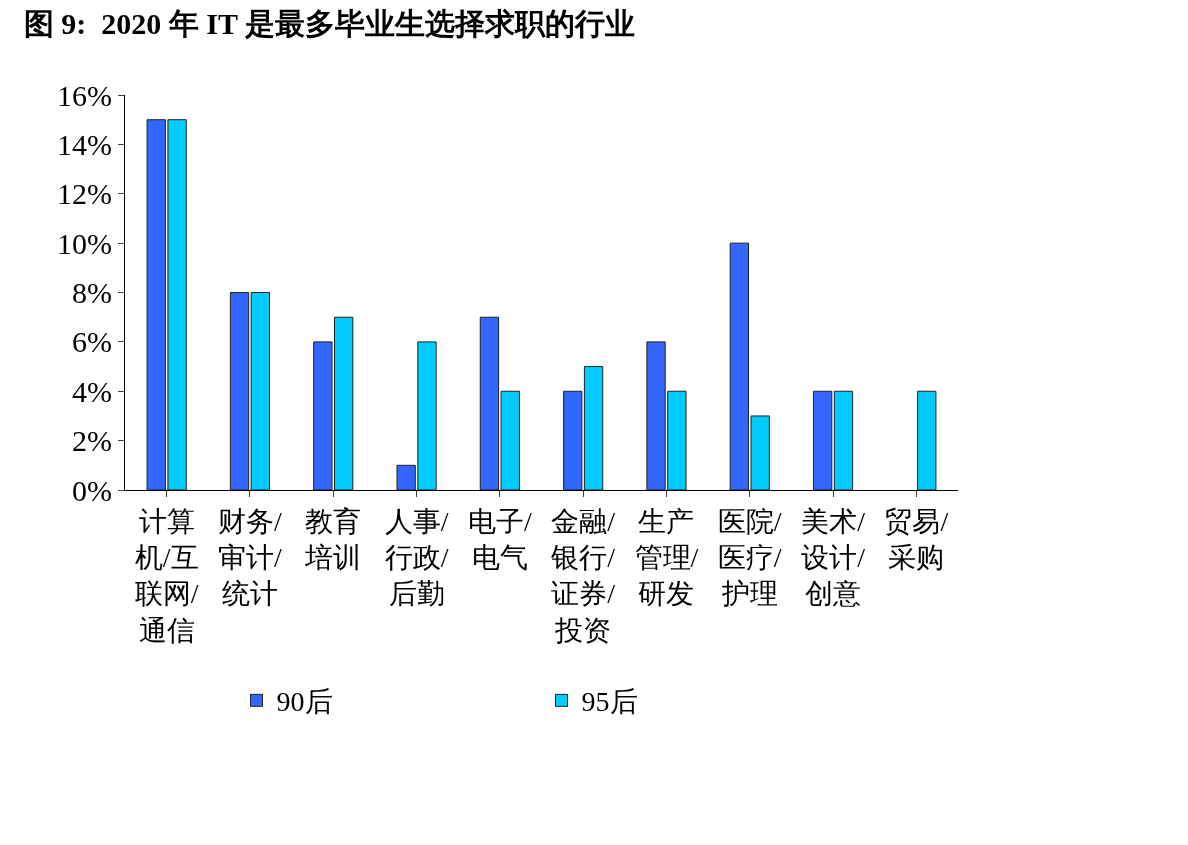 Image resolution: width=1188 pixels, height=845 pixels. Describe the element at coordinates (84, 95) in the screenshot. I see `y-tick-label: 16%` at that location.